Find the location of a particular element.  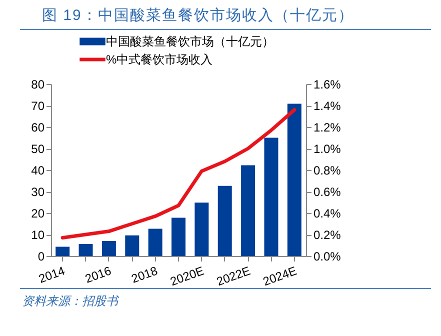

y-tick-label: 40 is located at coordinates (38, 171).